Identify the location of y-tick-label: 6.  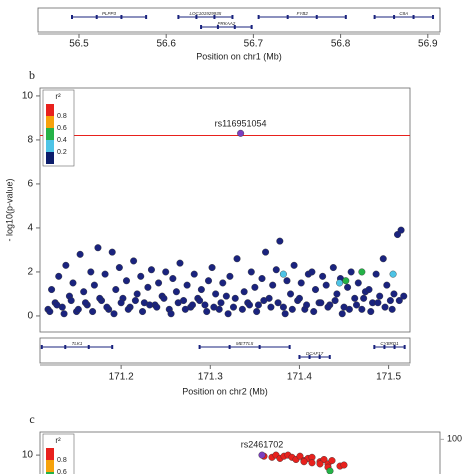
(30, 184).